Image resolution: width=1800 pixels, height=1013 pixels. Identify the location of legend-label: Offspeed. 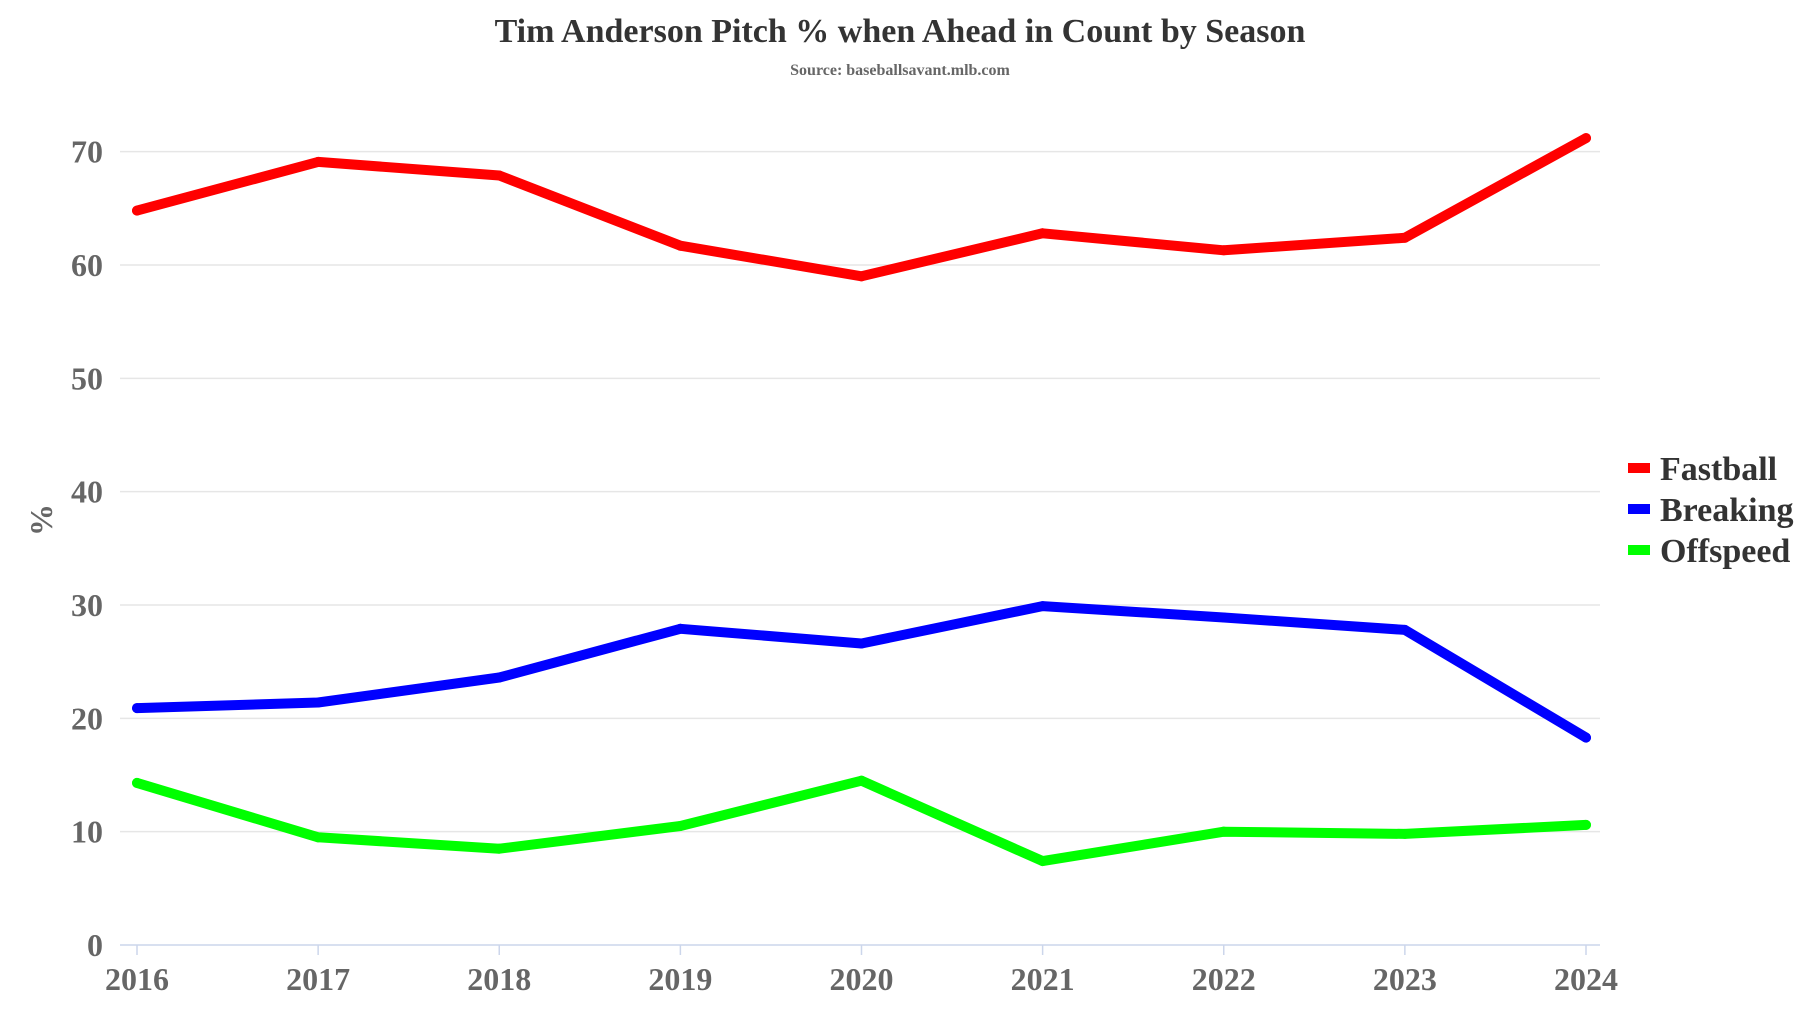
(1725, 551).